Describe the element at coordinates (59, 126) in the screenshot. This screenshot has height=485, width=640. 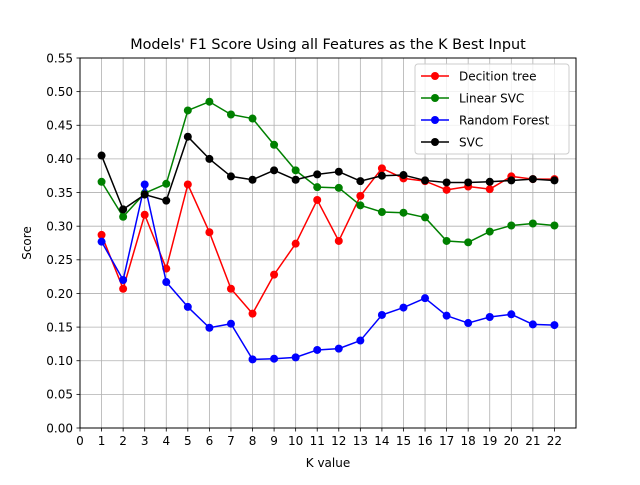
I see `y-tick-label: 0.45` at that location.